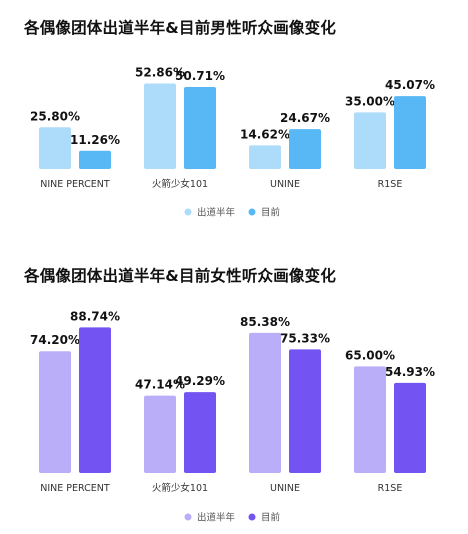  I want to click on data-label: 54.93%, so click(410, 372).